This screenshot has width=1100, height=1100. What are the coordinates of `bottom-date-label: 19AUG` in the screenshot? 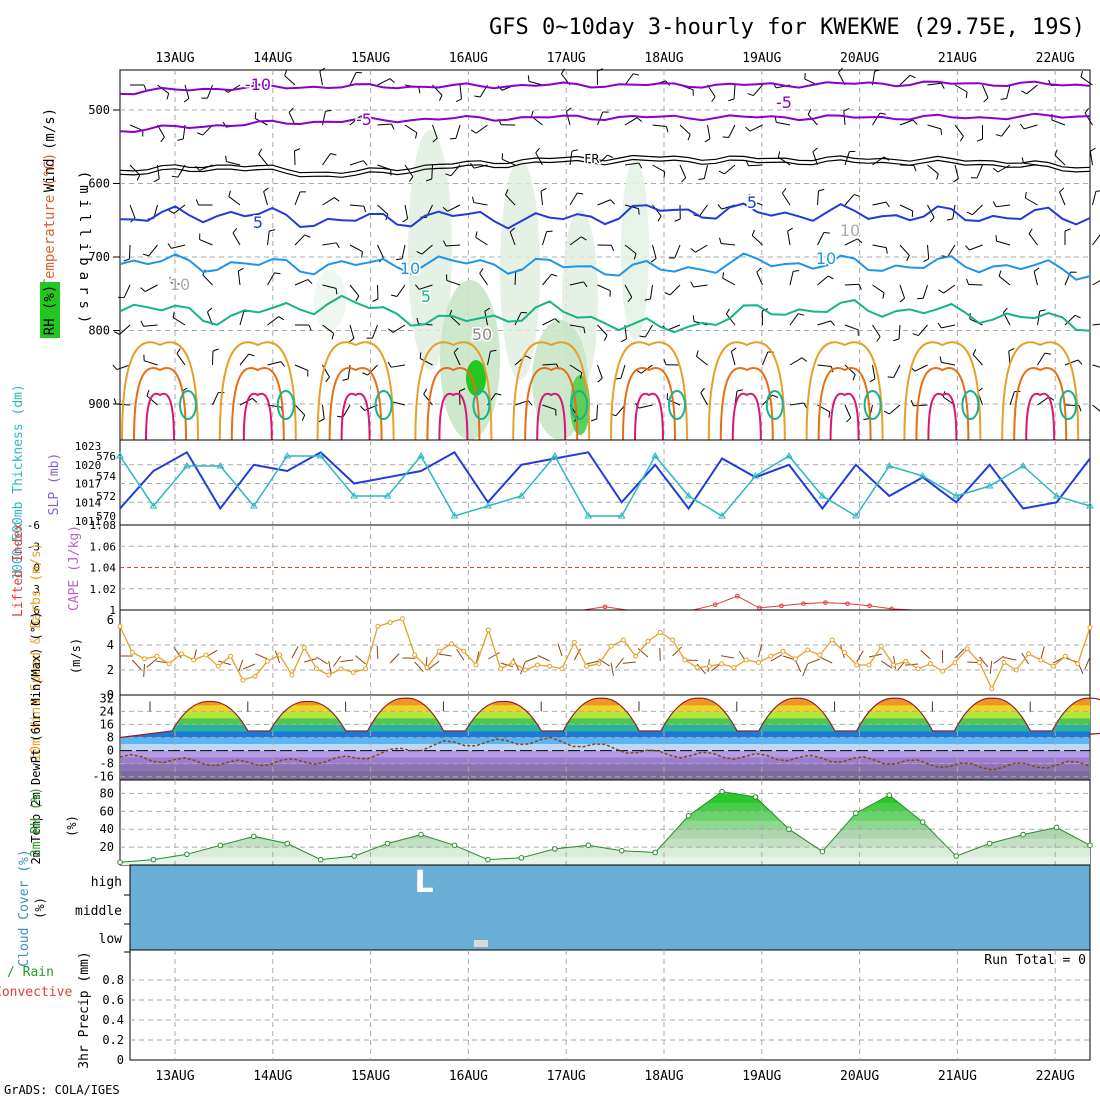 It's located at (761, 1076).